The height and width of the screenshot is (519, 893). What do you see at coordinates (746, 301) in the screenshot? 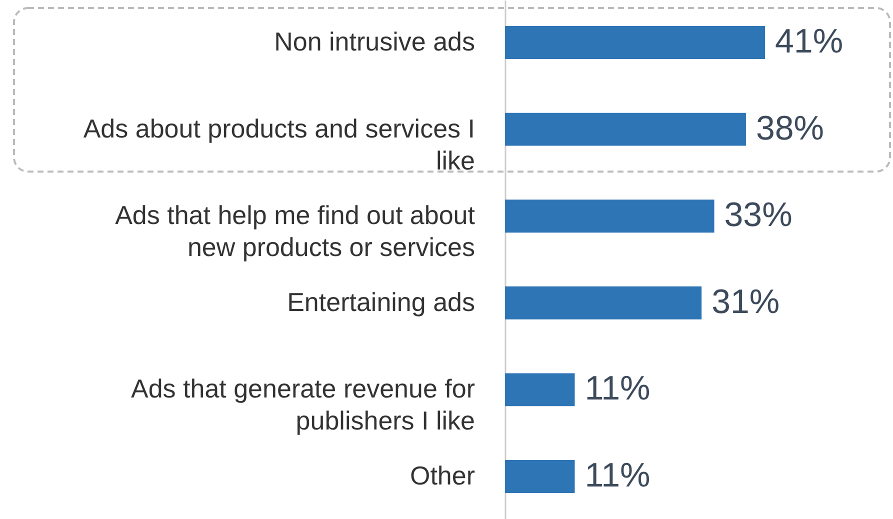
I see `data-label: 31%` at bounding box center [746, 301].